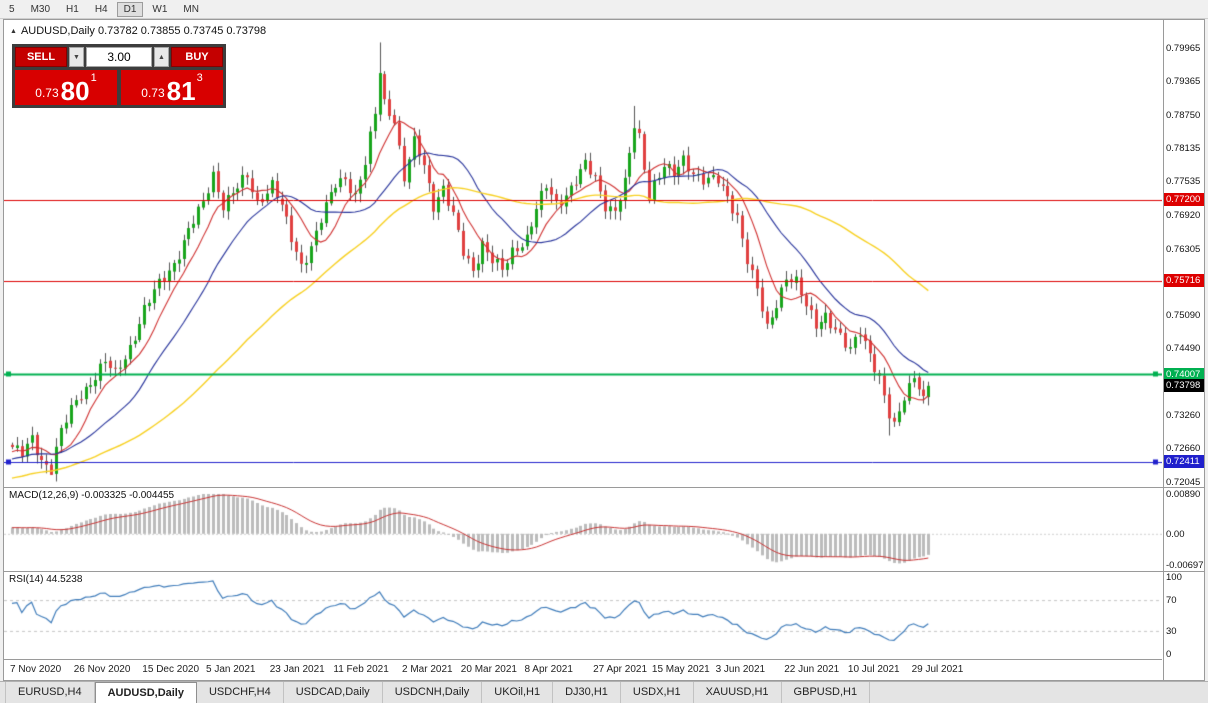 The height and width of the screenshot is (703, 1208). I want to click on timeframe-button-5: 5, so click(12, 9).